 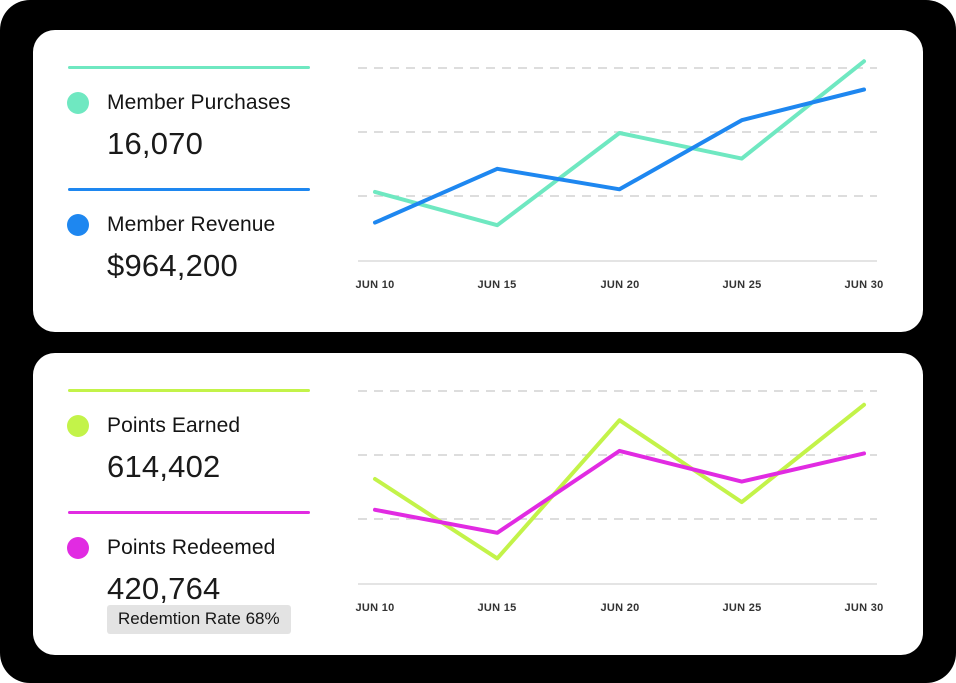 What do you see at coordinates (189, 390) in the screenshot?
I see `points-earned-legend-line` at bounding box center [189, 390].